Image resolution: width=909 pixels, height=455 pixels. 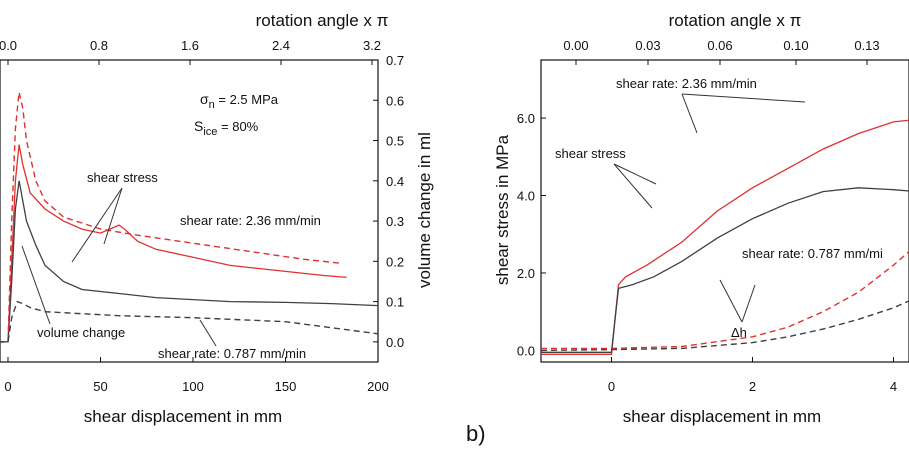 I want to click on panel-a-volume-change-pointer, so click(x=36, y=285).